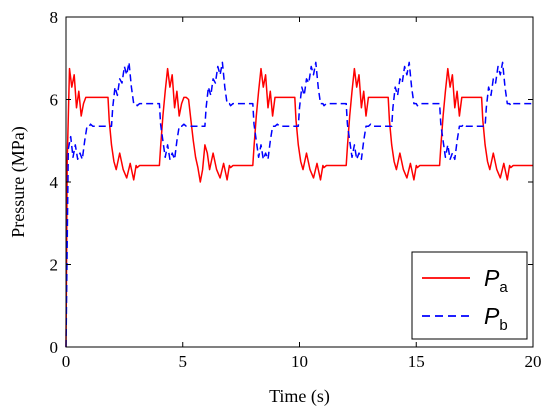  What do you see at coordinates (492, 316) in the screenshot?
I see `legend-label-pb-main: P` at bounding box center [492, 316].